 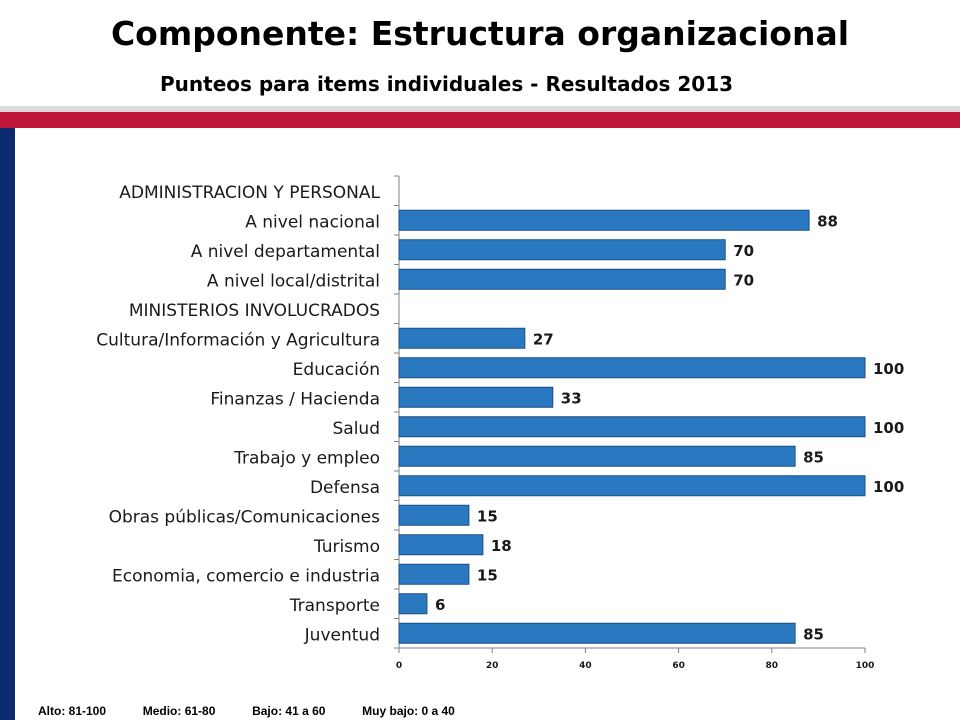 What do you see at coordinates (312, 222) in the screenshot?
I see `category-label: A nivel nacional` at bounding box center [312, 222].